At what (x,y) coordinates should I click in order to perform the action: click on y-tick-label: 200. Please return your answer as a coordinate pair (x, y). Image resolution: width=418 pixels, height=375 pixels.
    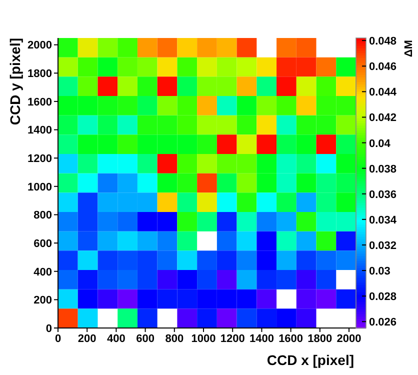
    Looking at the image, I should click on (43, 300).